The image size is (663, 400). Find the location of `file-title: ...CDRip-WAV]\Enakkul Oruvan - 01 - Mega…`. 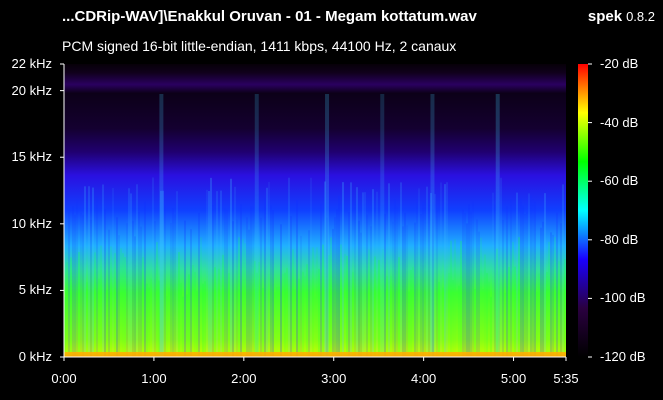

file-title: ...CDRip-WAV]\Enakkul Oruvan - 01 - Mega… is located at coordinates (269, 16).